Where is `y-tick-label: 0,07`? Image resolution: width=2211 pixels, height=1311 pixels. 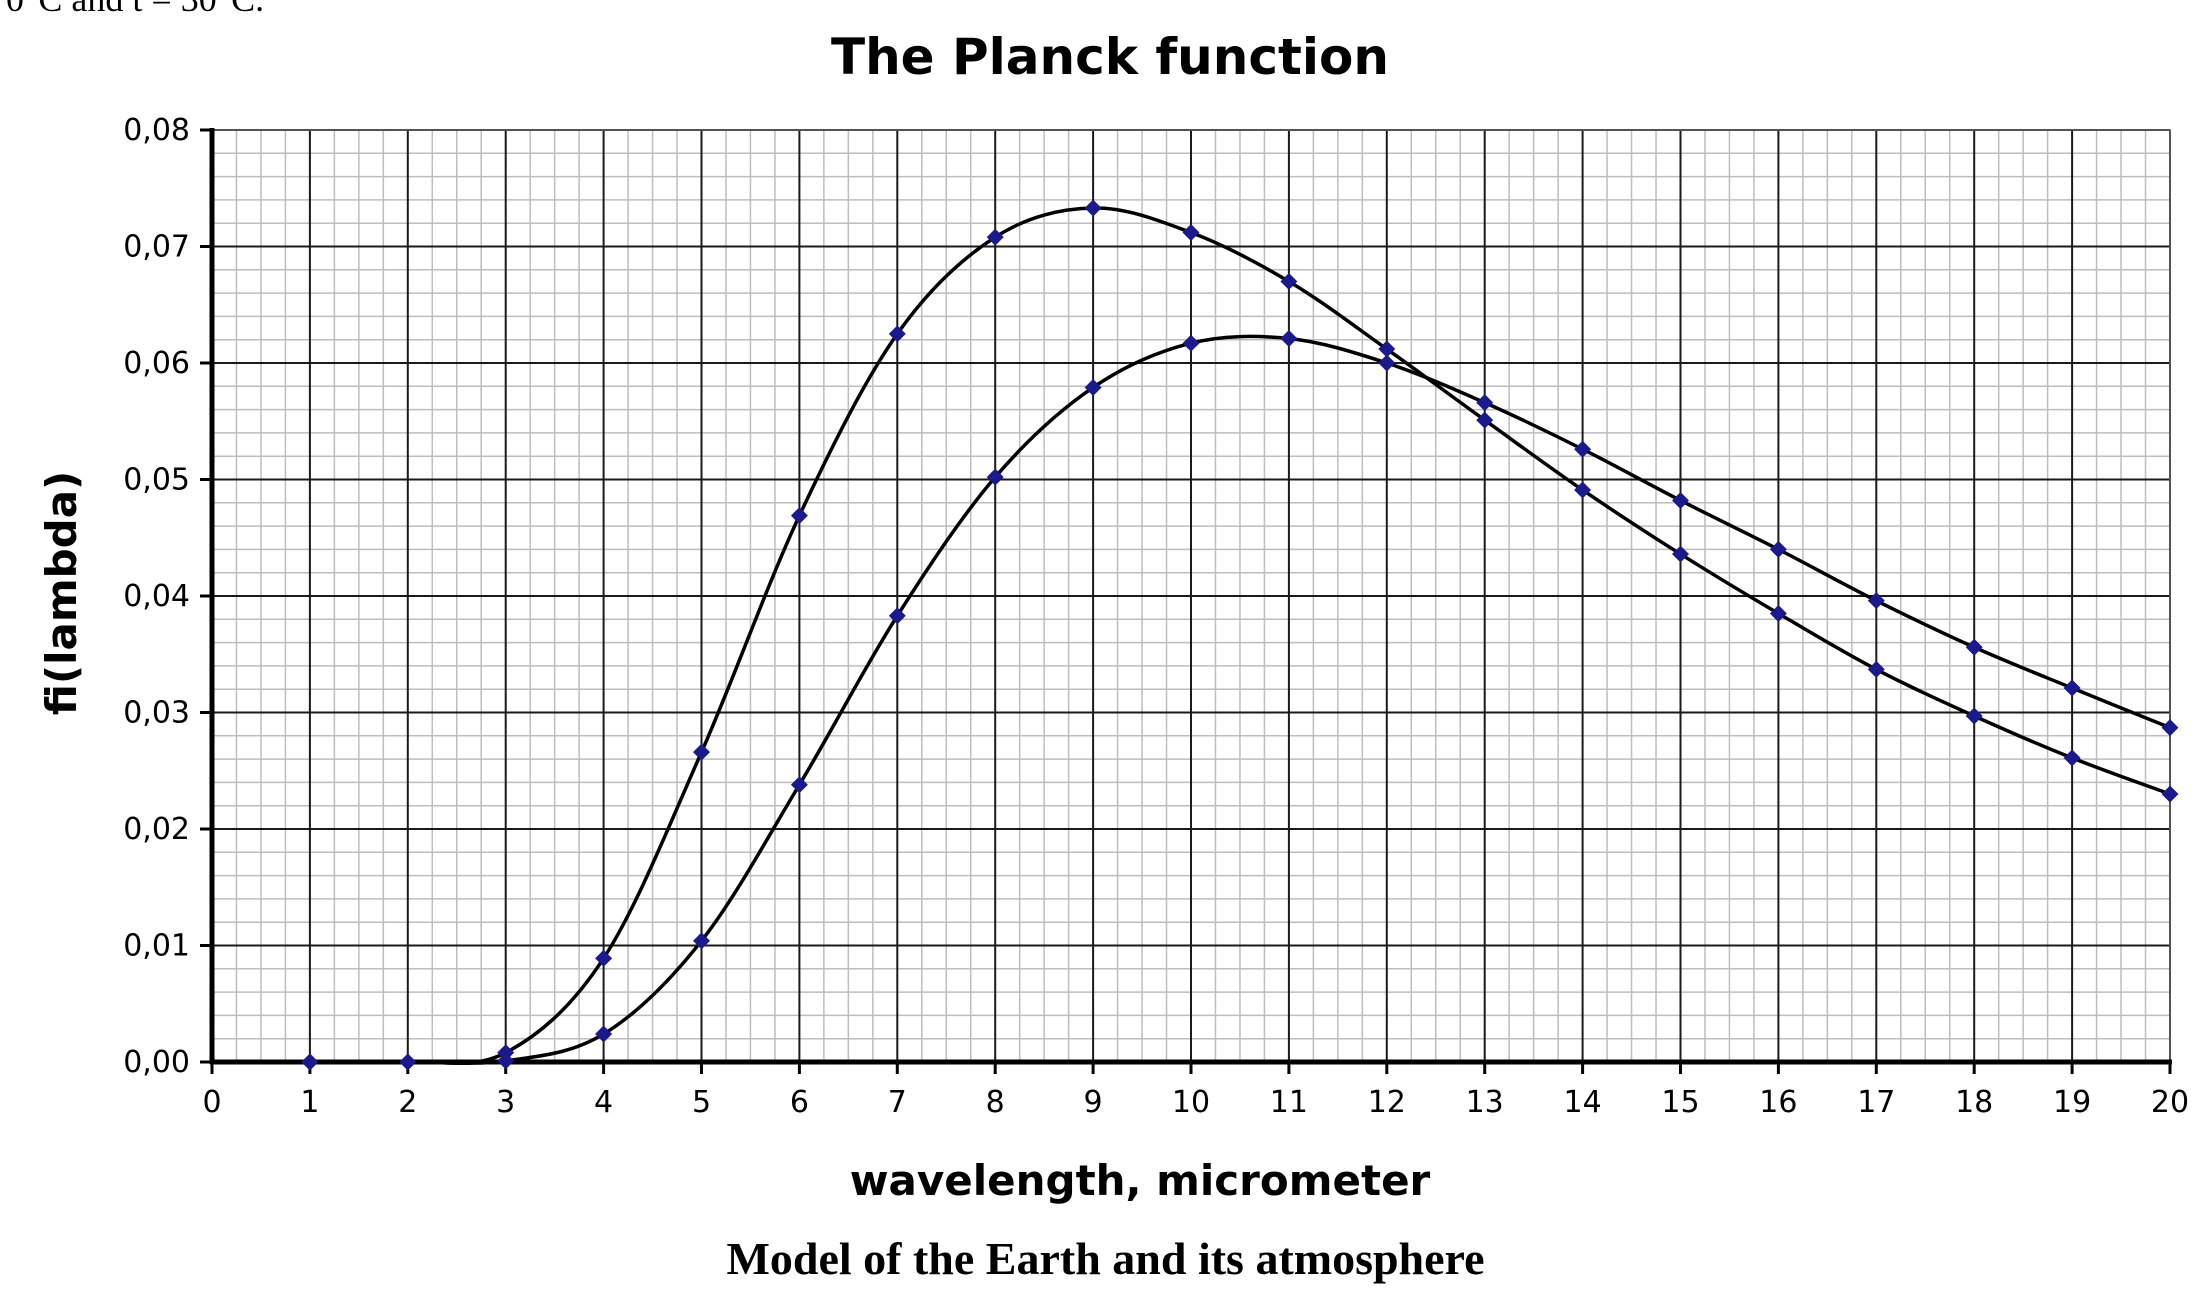 y-tick-label: 0,07 is located at coordinates (156, 247).